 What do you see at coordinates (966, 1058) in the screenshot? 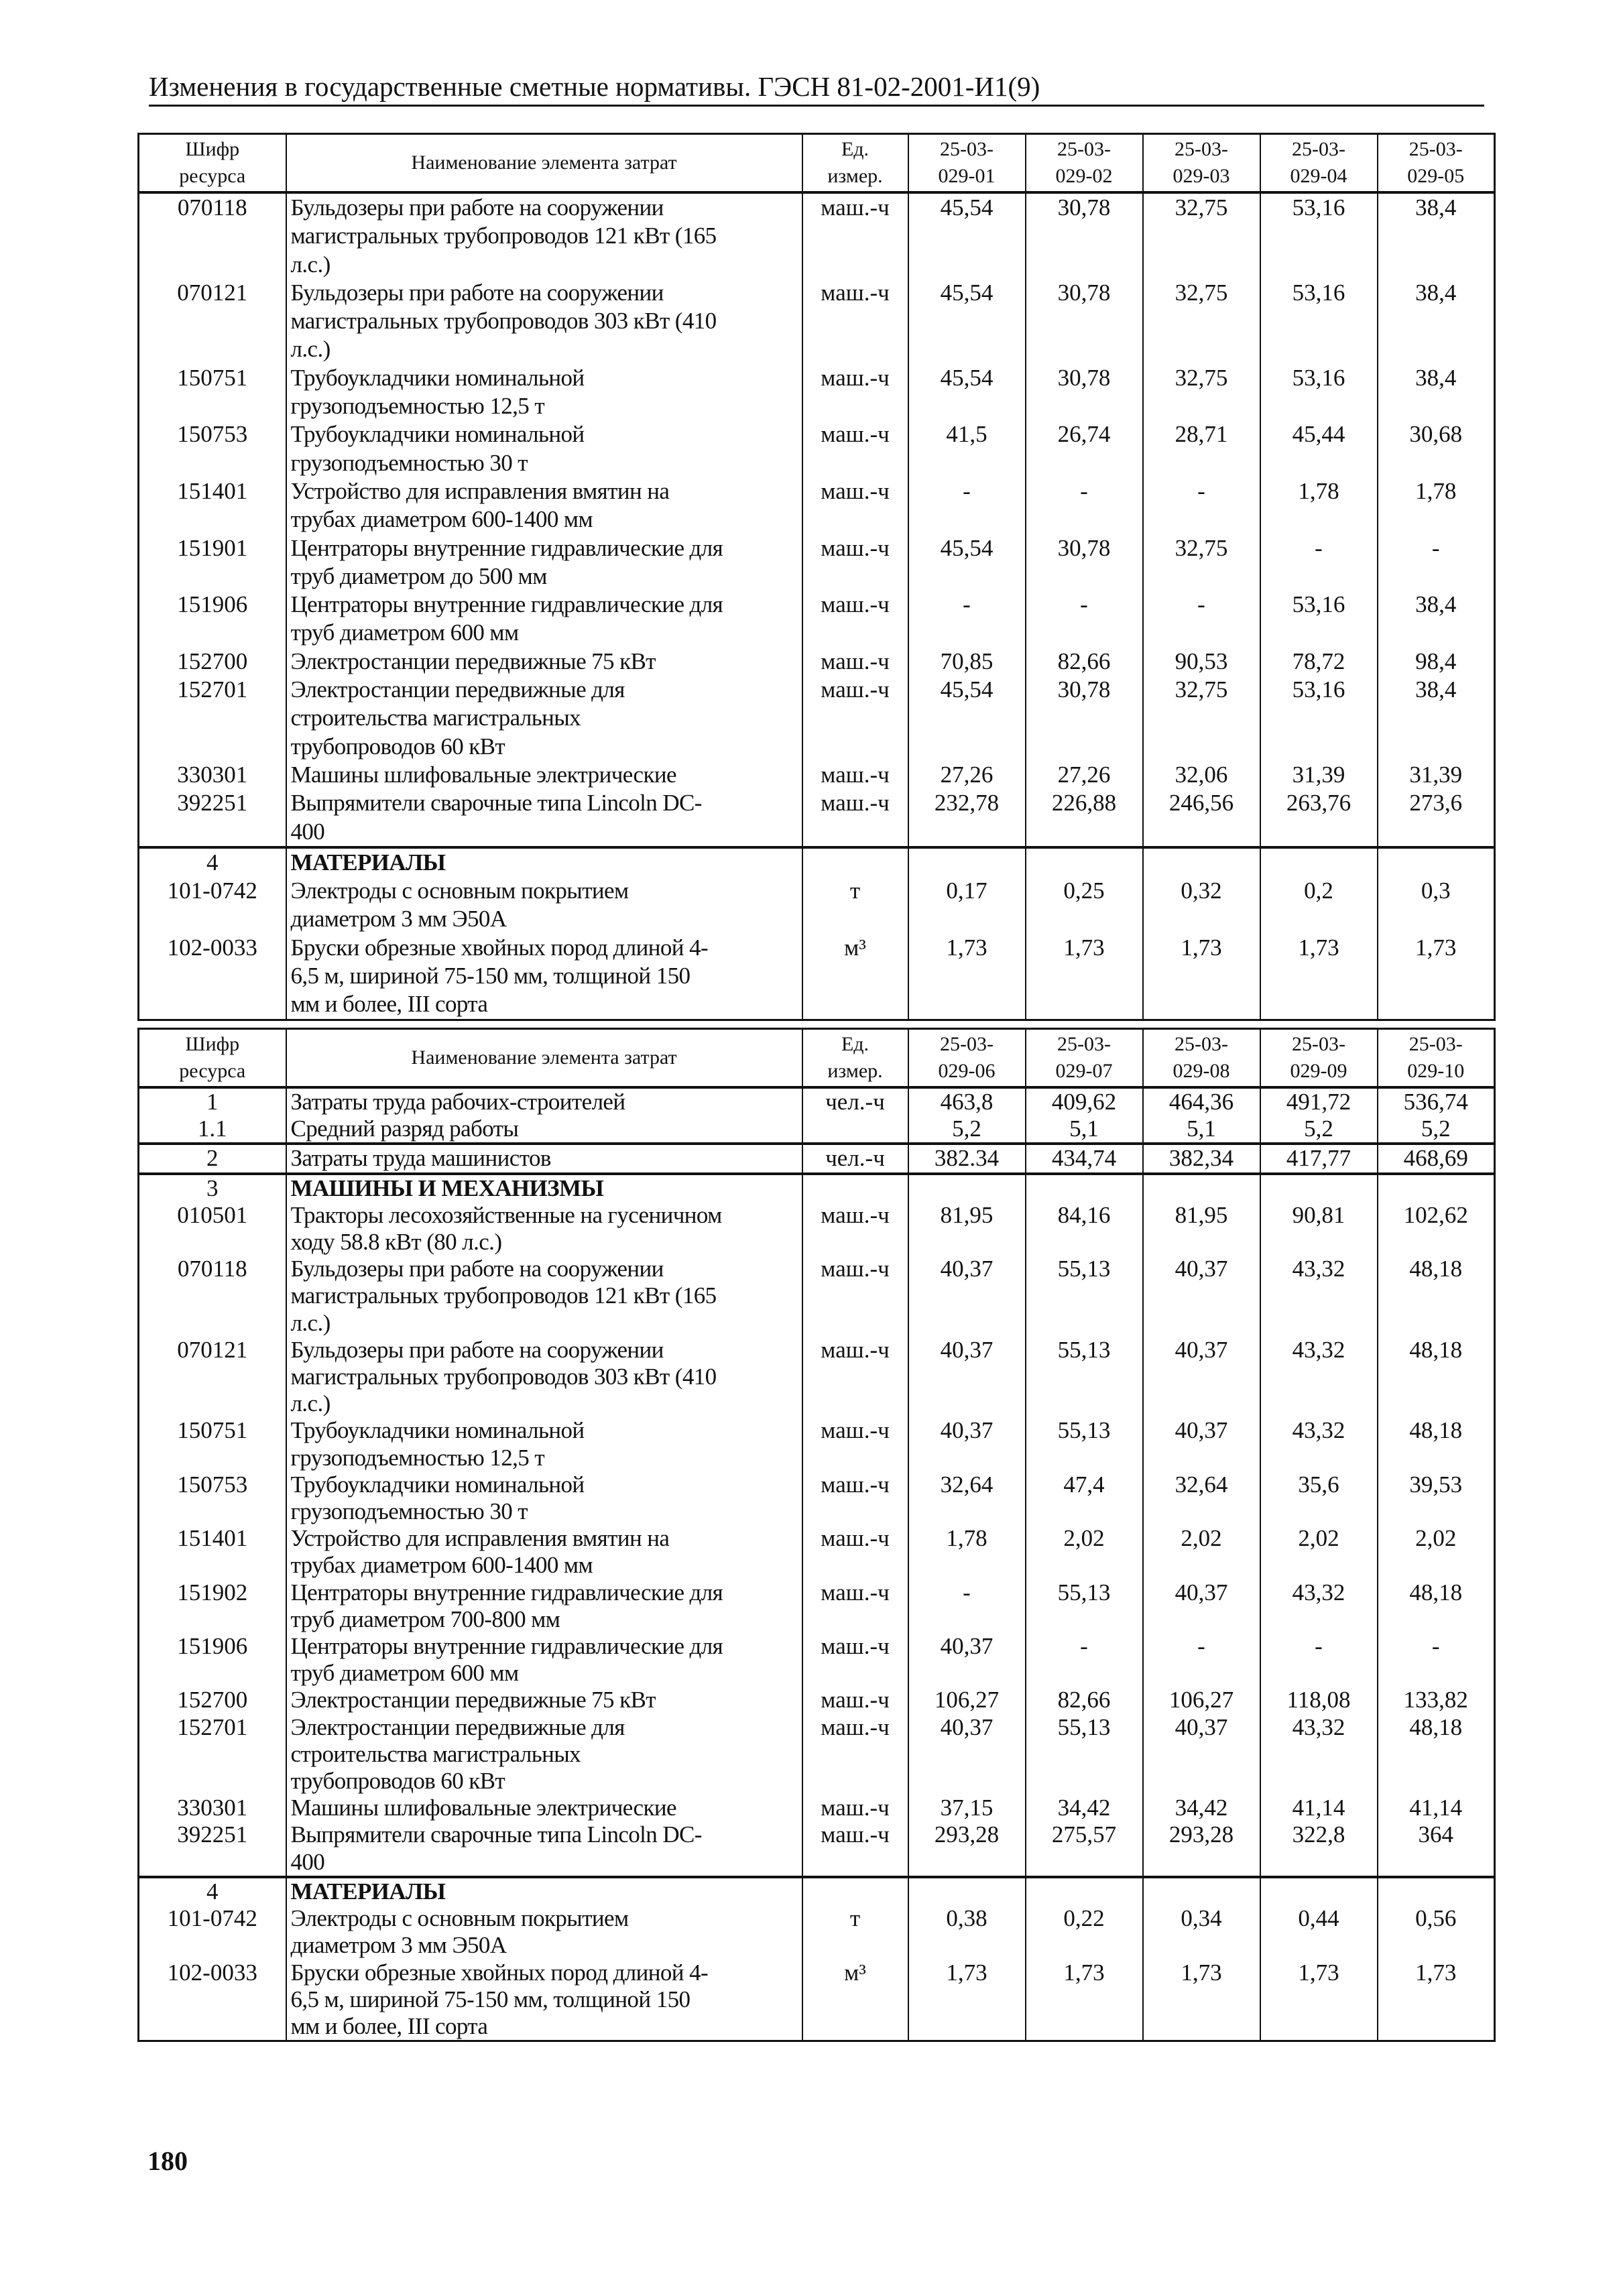
I see `header-norm-code: 25-03- 029-06` at bounding box center [966, 1058].